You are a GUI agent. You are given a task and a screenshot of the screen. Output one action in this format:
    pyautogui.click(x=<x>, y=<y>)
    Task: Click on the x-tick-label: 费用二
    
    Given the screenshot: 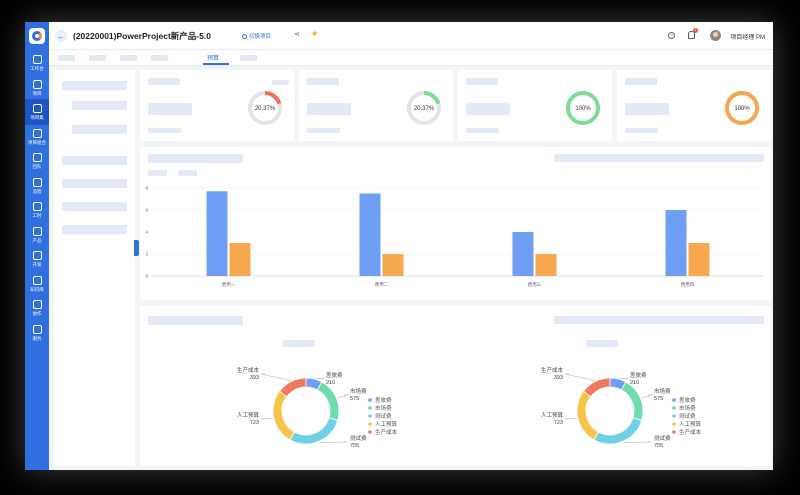 What is the action you would take?
    pyautogui.click(x=382, y=284)
    